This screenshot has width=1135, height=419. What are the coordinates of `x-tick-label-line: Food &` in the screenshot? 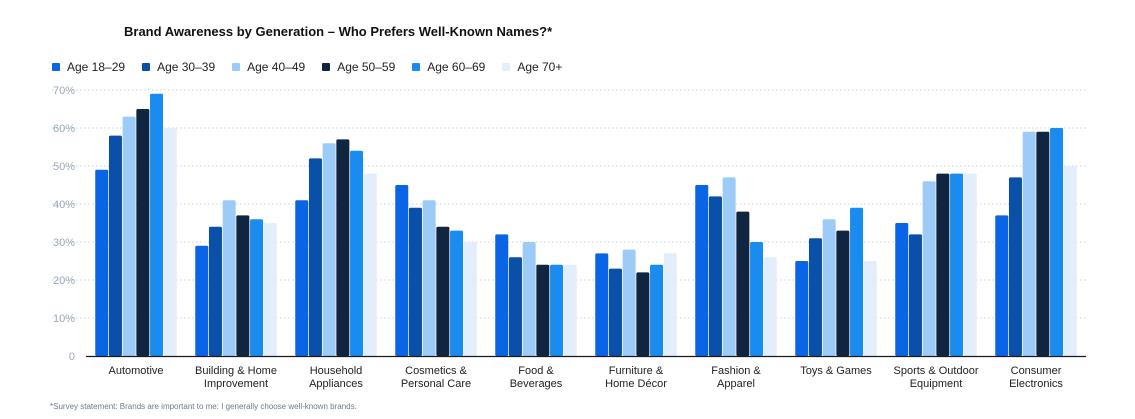 It's located at (536, 371).